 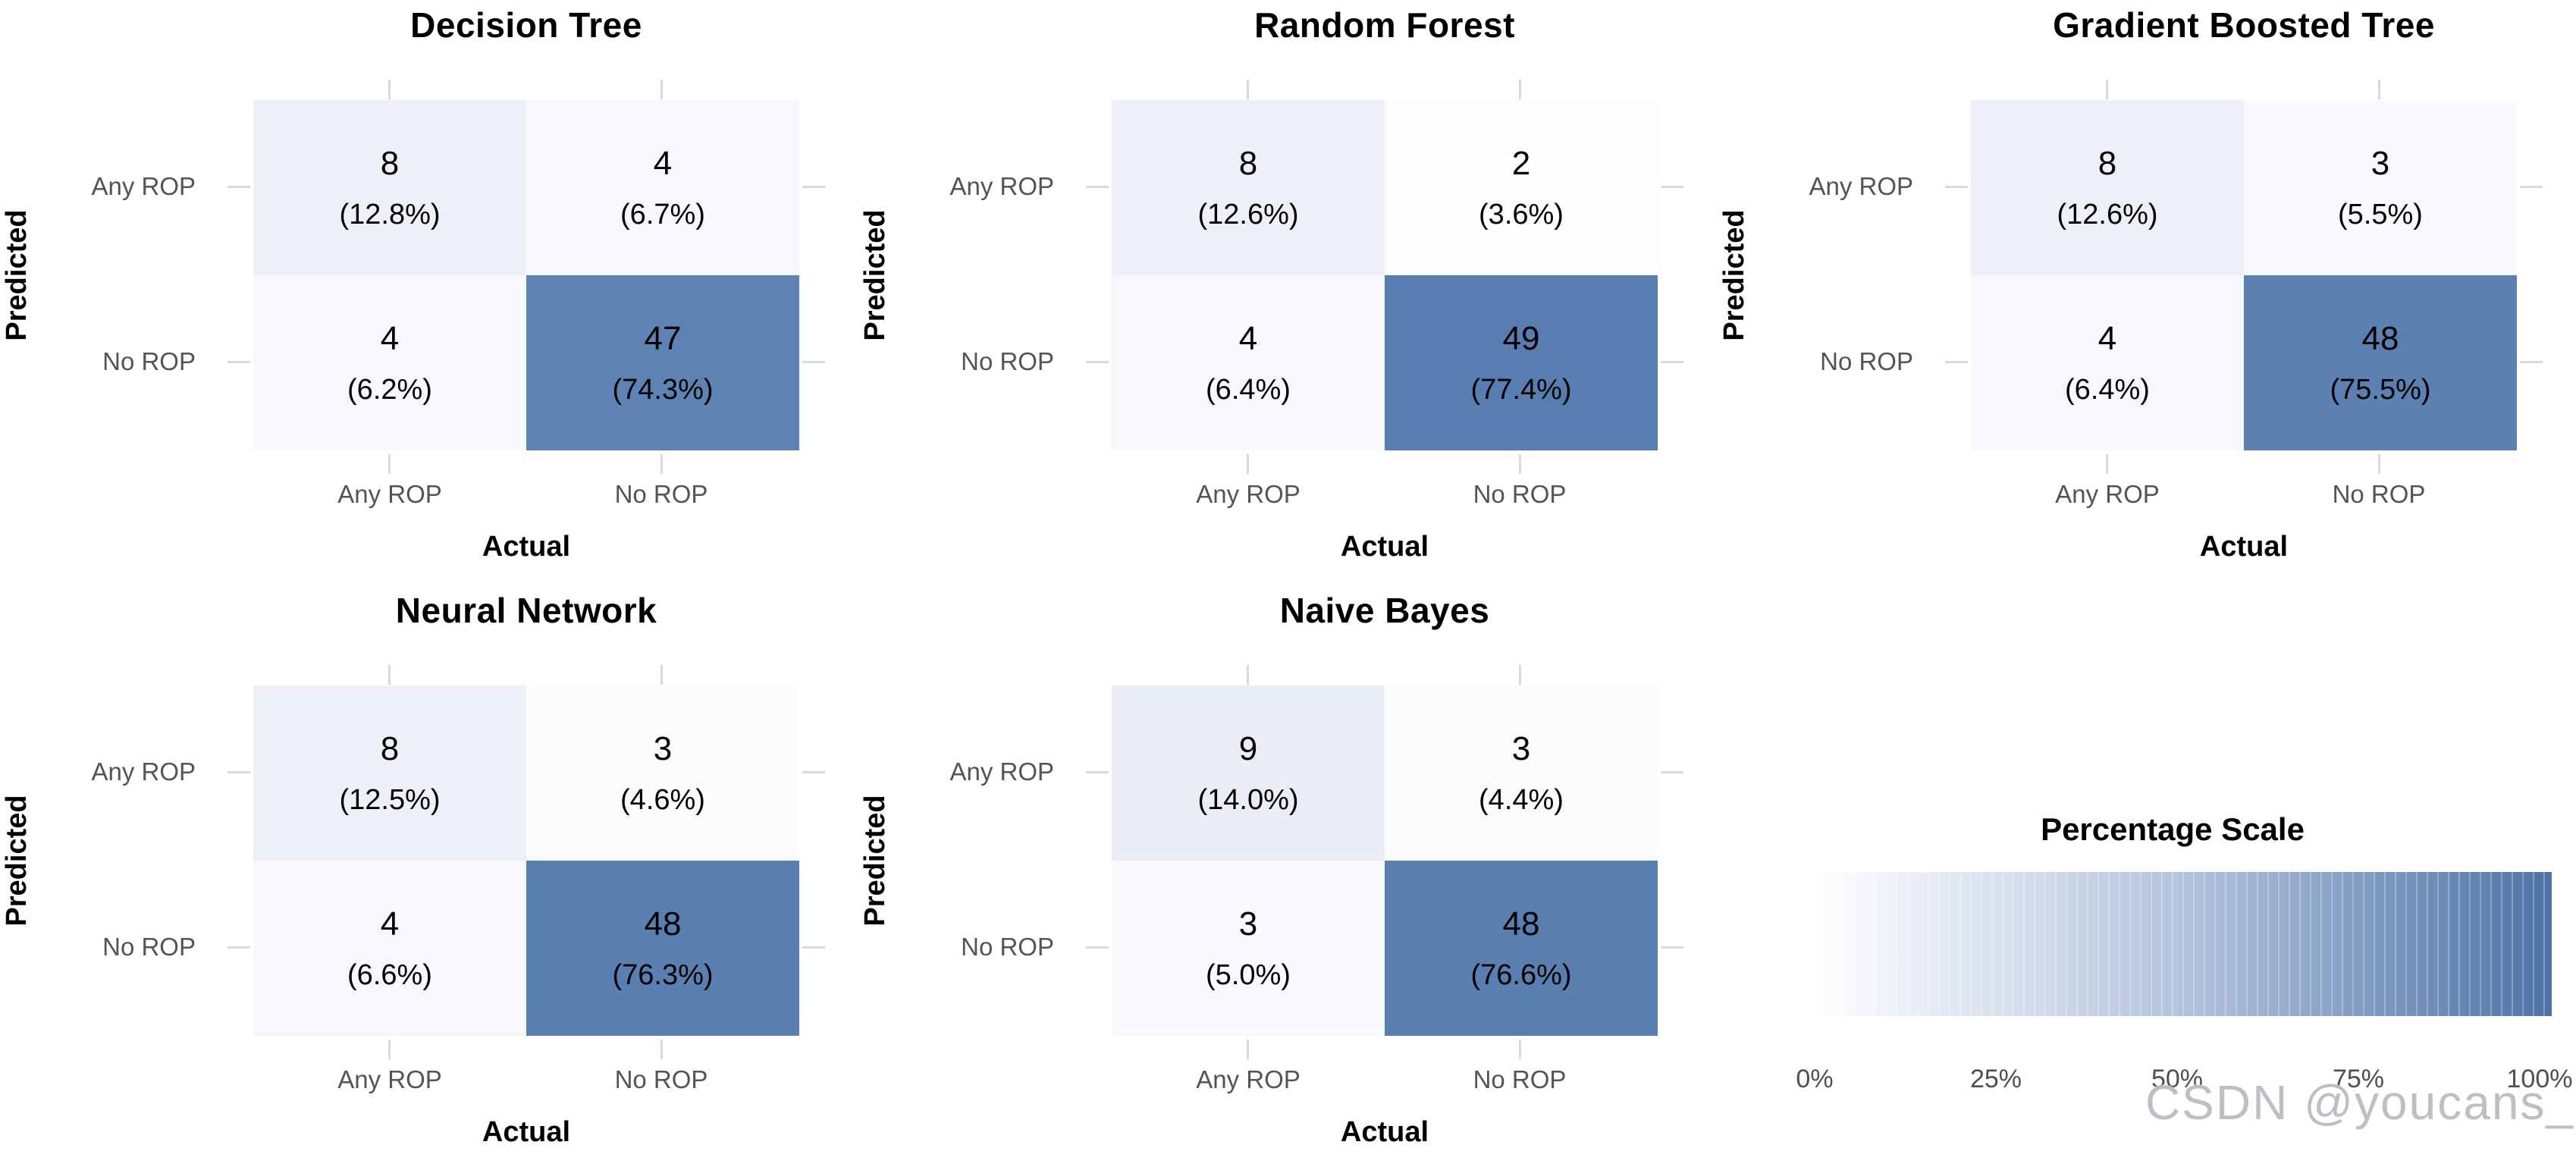 What do you see at coordinates (2539, 1079) in the screenshot?
I see `legend-tick-100: 100%` at bounding box center [2539, 1079].